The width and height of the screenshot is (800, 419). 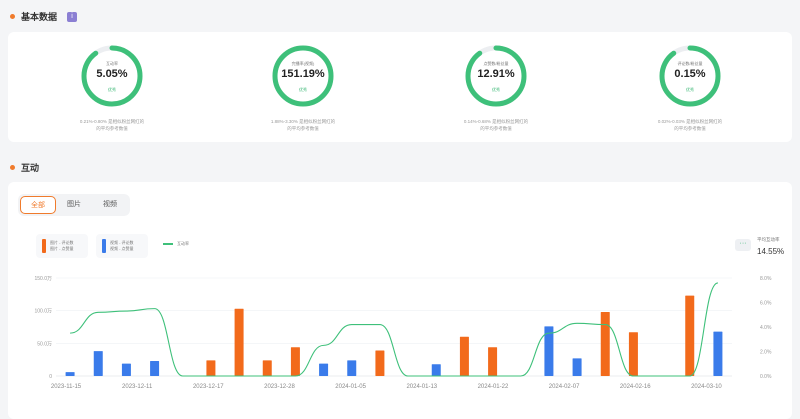 What do you see at coordinates (38, 205) in the screenshot?
I see `tab-all: 全部` at bounding box center [38, 205].